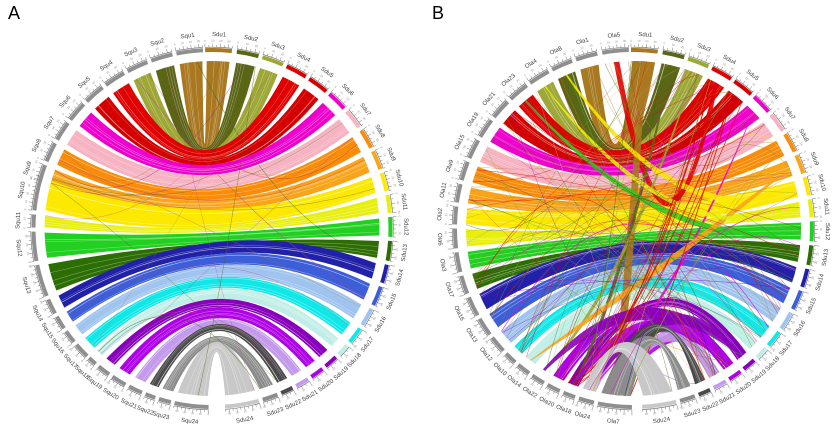 Image resolution: width=838 pixels, height=438 pixels. I want to click on svg-text: Sdu3, so click(704, 48).